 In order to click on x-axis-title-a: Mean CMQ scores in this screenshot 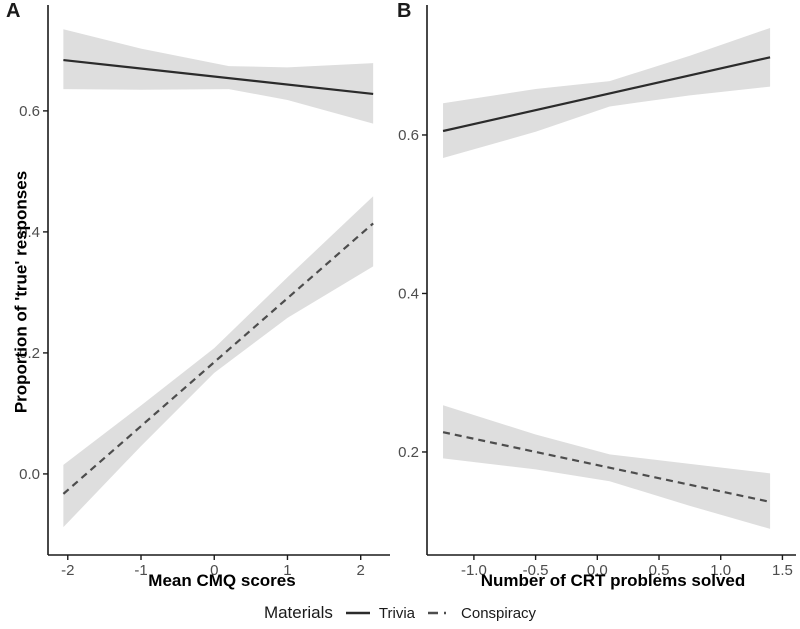, I will do `click(222, 580)`.